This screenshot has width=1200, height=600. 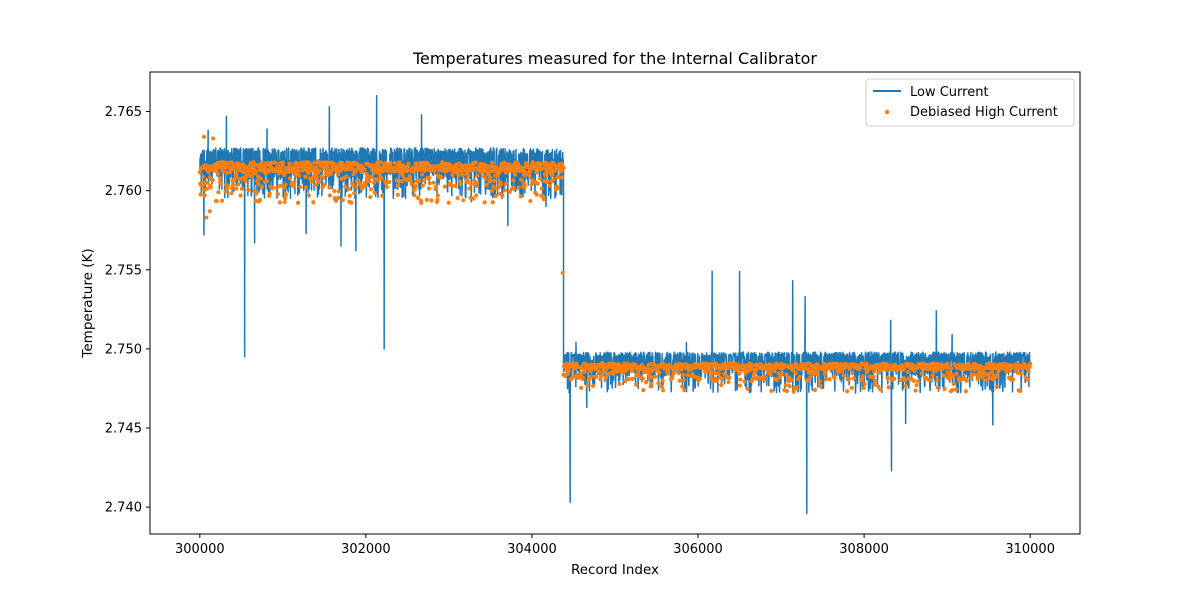 What do you see at coordinates (984, 112) in the screenshot?
I see `legend-label-debiased-high-current: Debiased High Current` at bounding box center [984, 112].